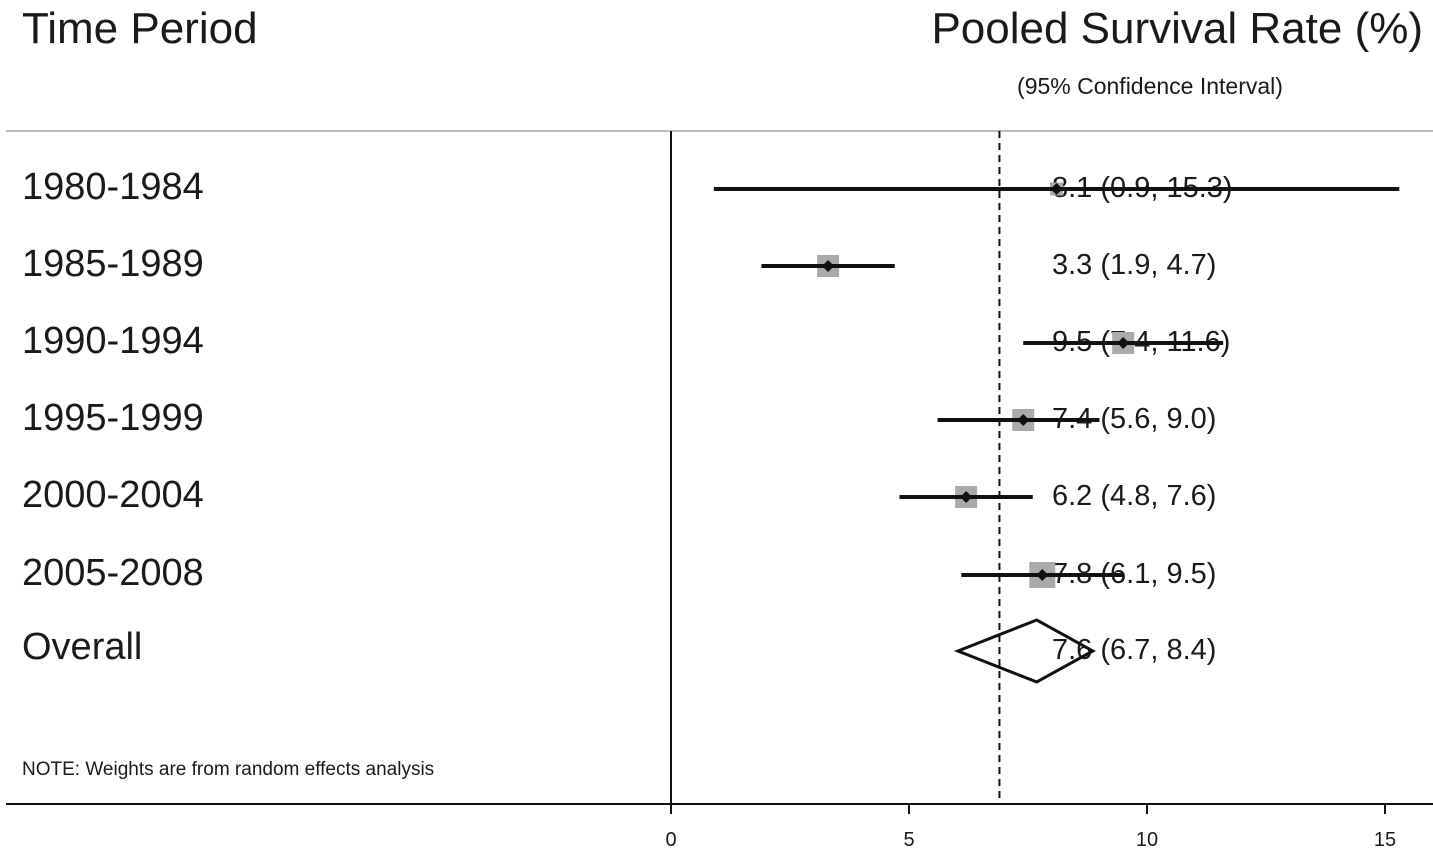 This screenshot has height=849, width=1433. What do you see at coordinates (1134, 496) in the screenshot?
I see `row-estimate-text: 6.2 (4.8, 7.6)` at bounding box center [1134, 496].